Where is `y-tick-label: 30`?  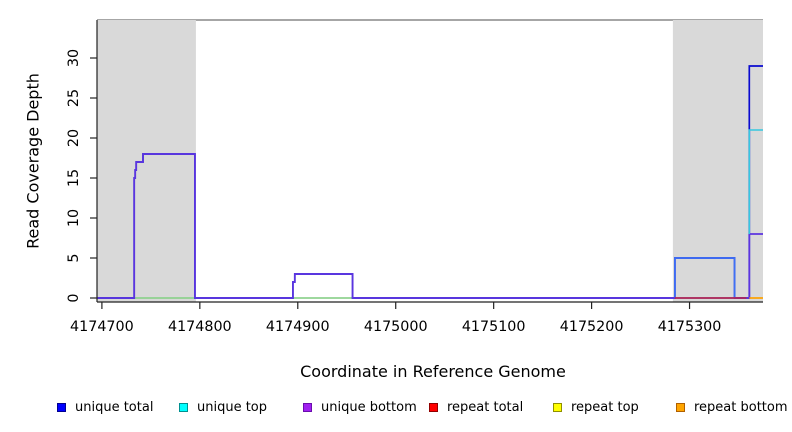 y-tick-label: 30 is located at coordinates (74, 58).